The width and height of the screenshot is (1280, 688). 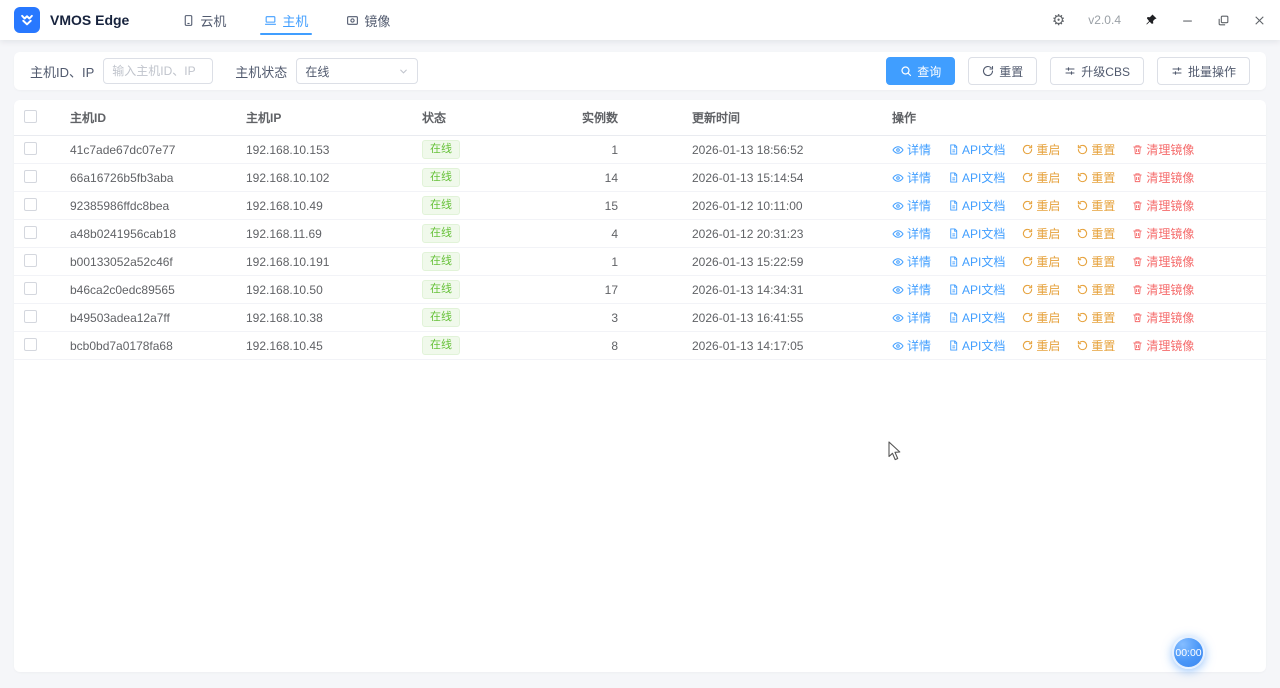 I want to click on upgrade-cbs-button: 升级CBS, so click(x=1097, y=71).